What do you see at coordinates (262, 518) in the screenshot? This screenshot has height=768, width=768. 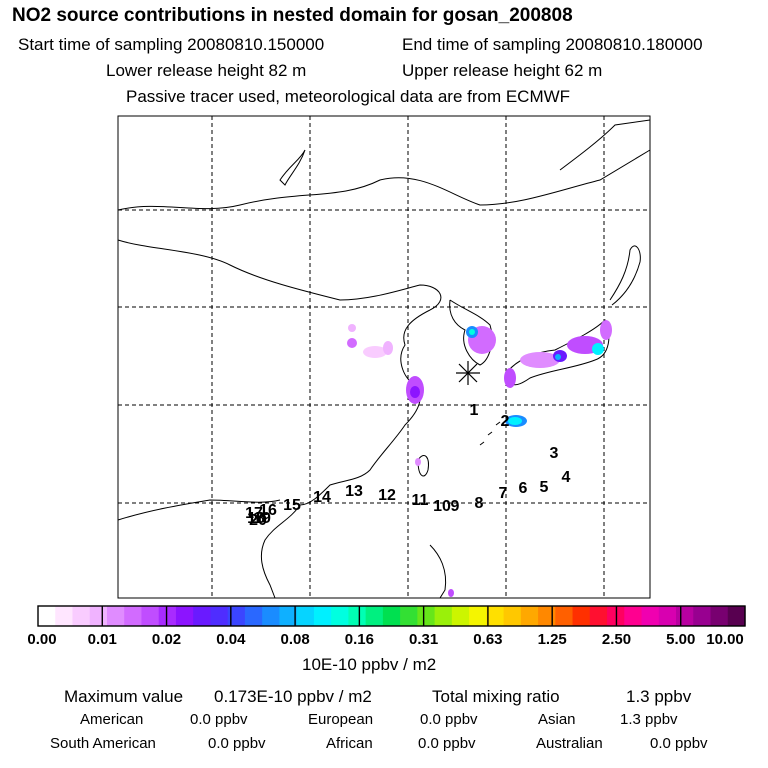 I see `trajectory-label-19: 19` at bounding box center [262, 518].